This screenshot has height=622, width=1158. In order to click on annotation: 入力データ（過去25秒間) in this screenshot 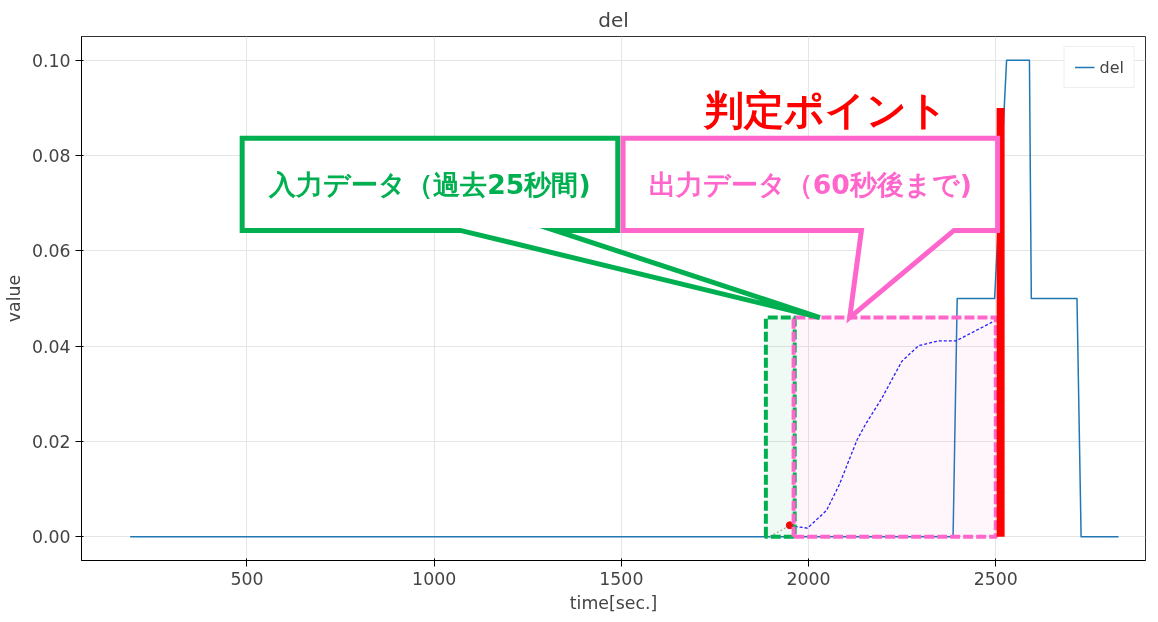, I will do `click(429, 184)`.